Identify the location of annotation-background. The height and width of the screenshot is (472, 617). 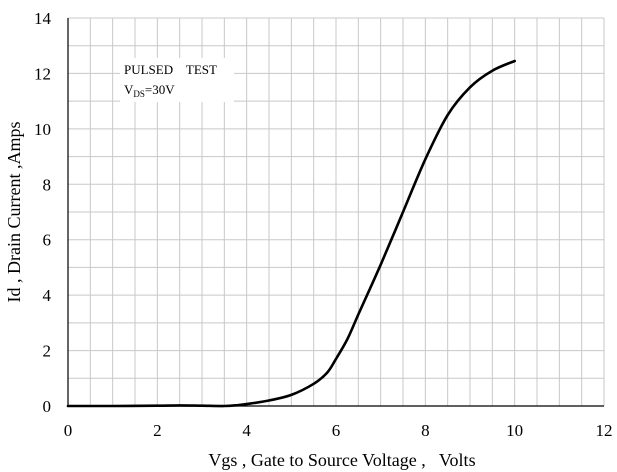
(177, 80).